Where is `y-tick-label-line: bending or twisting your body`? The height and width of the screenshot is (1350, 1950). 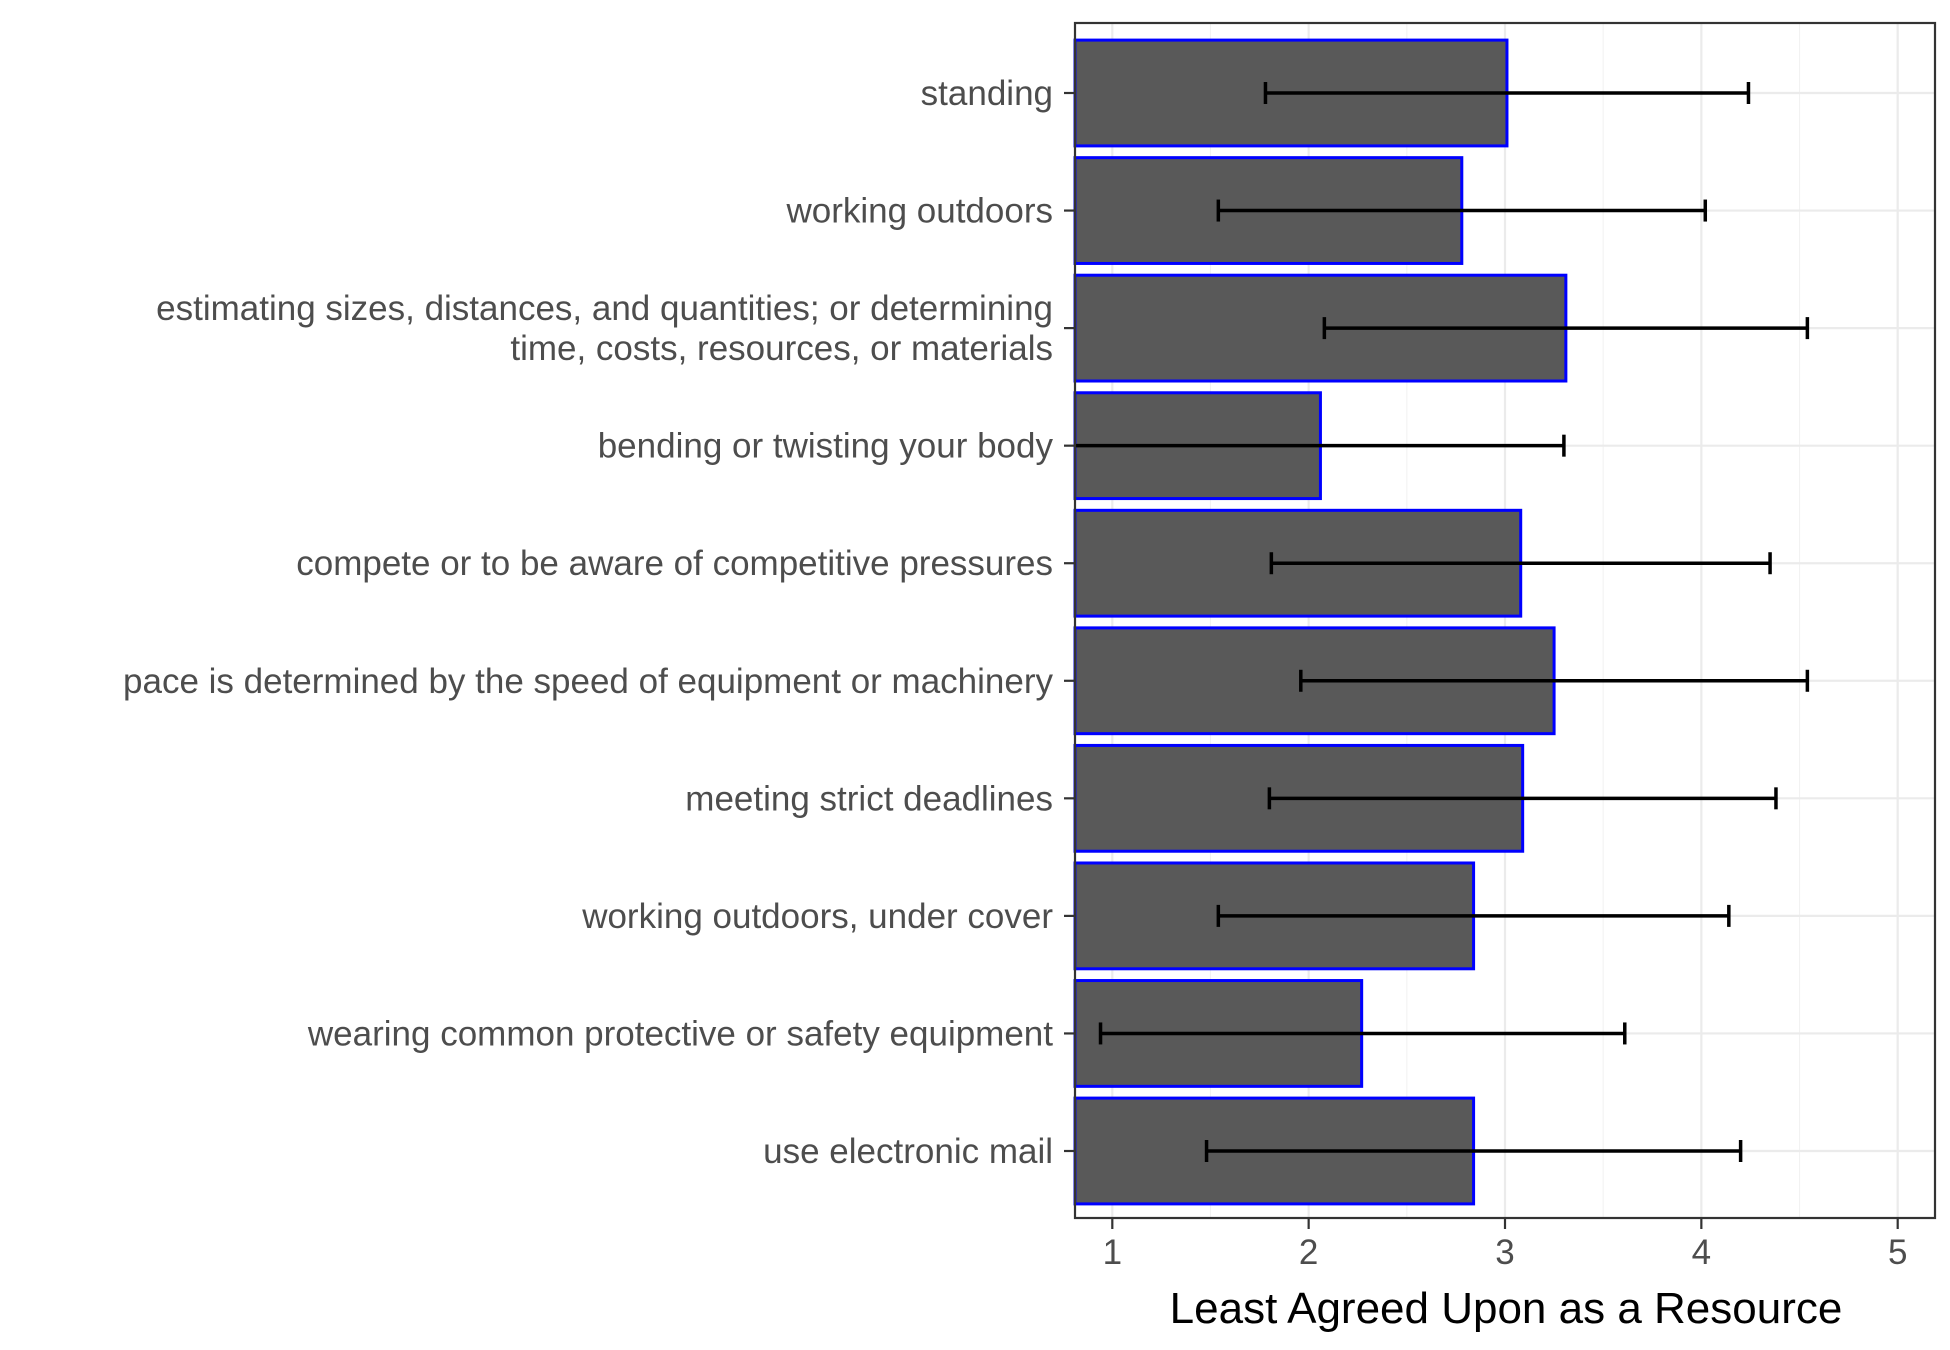 y-tick-label-line: bending or twisting your body is located at coordinates (826, 446).